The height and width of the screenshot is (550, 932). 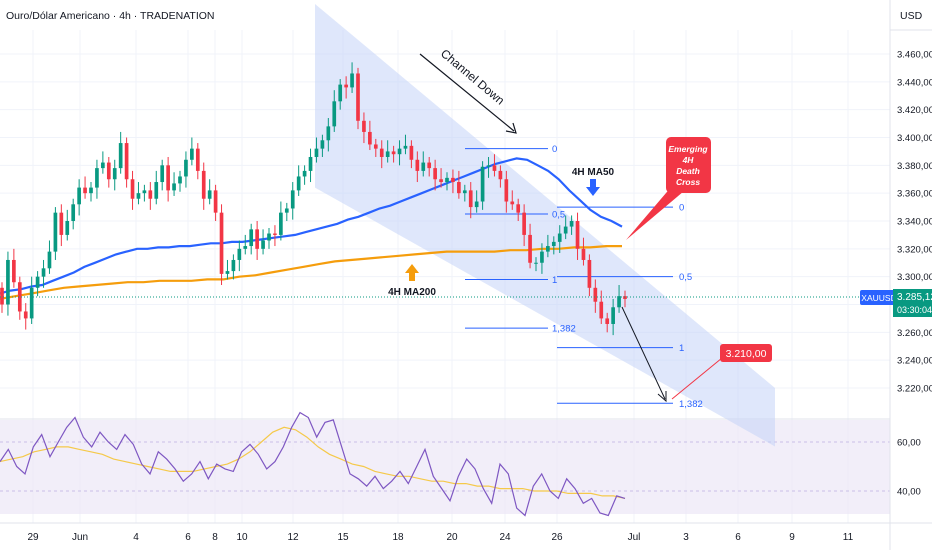 What do you see at coordinates (914, 55) in the screenshot?
I see `price-tick-label: 3.460,00` at bounding box center [914, 55].